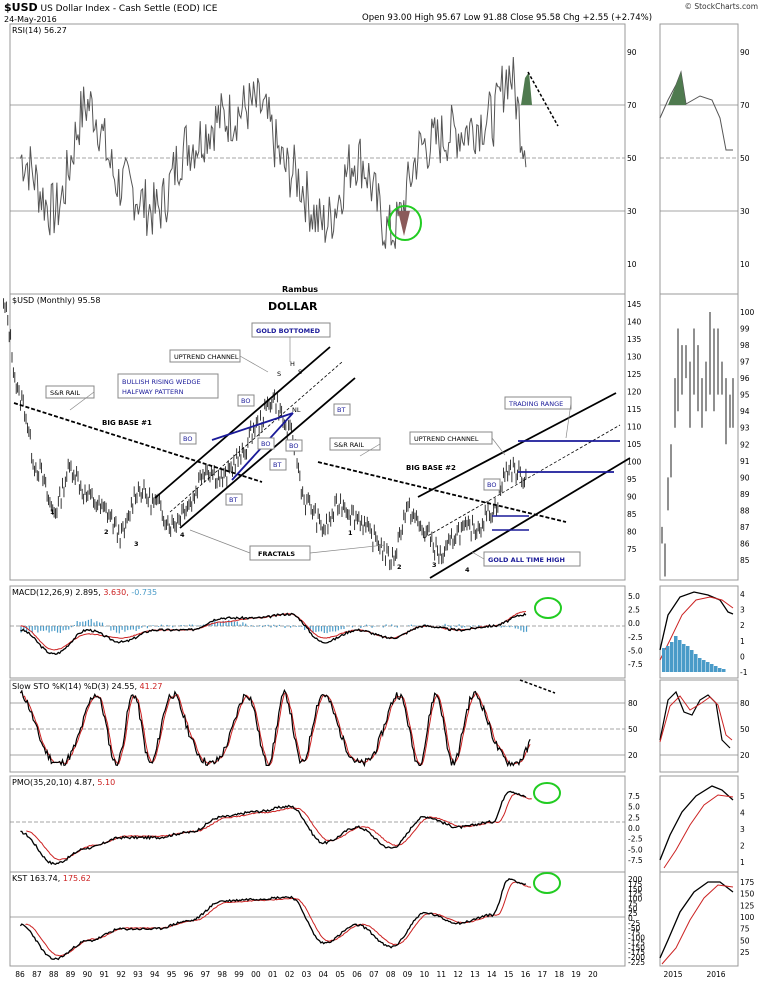  Describe the element at coordinates (256, 974) in the screenshot. I see `x-axis-label: 00` at that location.